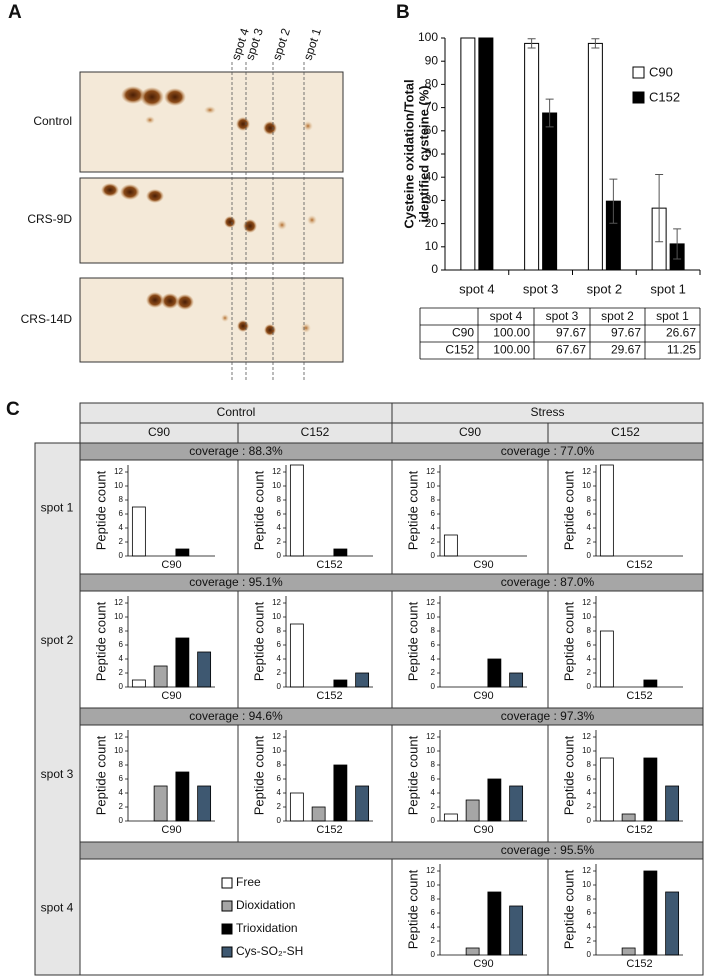 Image resolution: width=705 pixels, height=977 pixels. I want to click on y-tick-label: 50, so click(432, 153).